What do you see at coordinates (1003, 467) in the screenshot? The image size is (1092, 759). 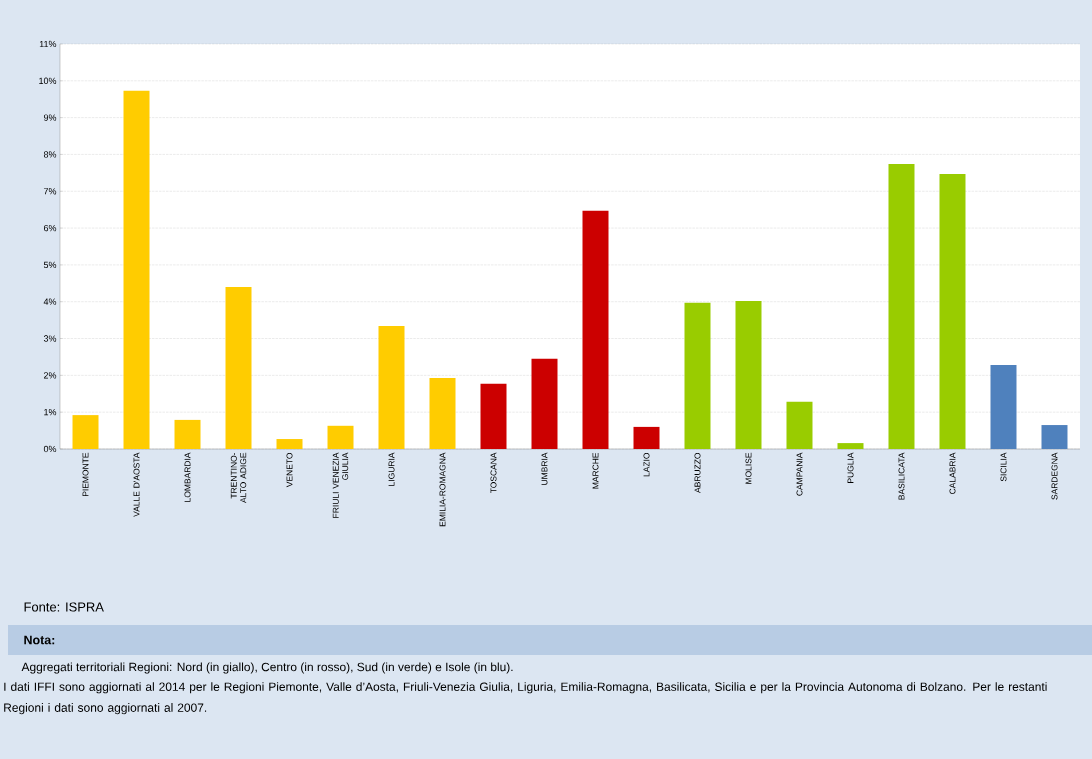 I see `x-tick-label: SICILIA` at bounding box center [1003, 467].